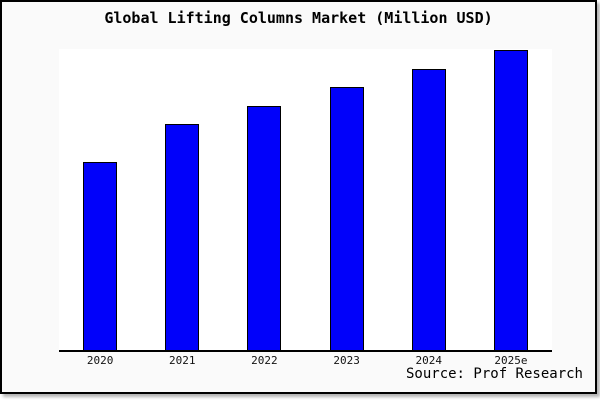 This screenshot has height=400, width=600. What do you see at coordinates (264, 228) in the screenshot?
I see `bar-2022` at bounding box center [264, 228].